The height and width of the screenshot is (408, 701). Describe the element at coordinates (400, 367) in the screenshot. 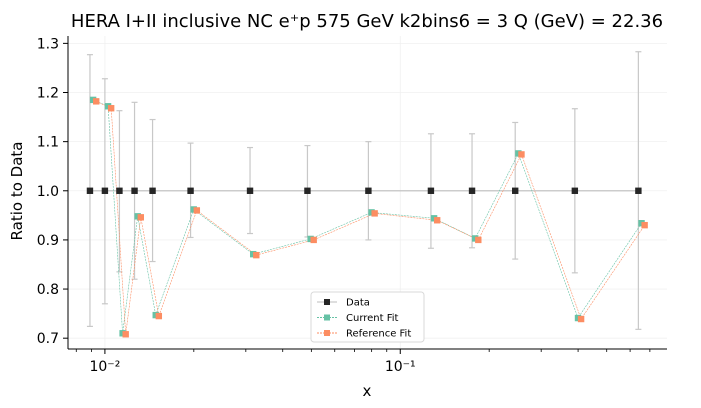

I see `x-tick-label: 10⁻¹` at that location.